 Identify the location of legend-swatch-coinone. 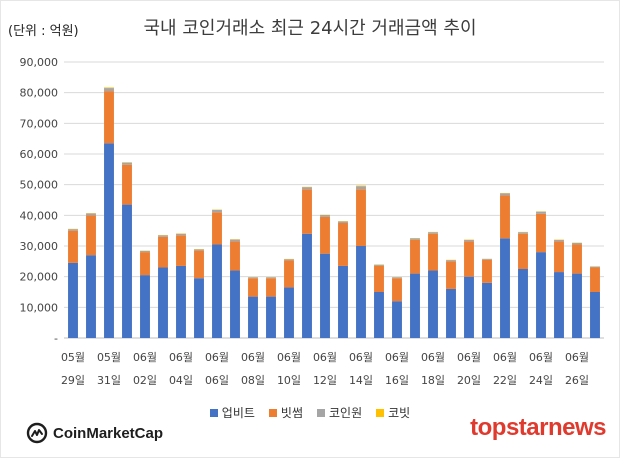
(321, 412).